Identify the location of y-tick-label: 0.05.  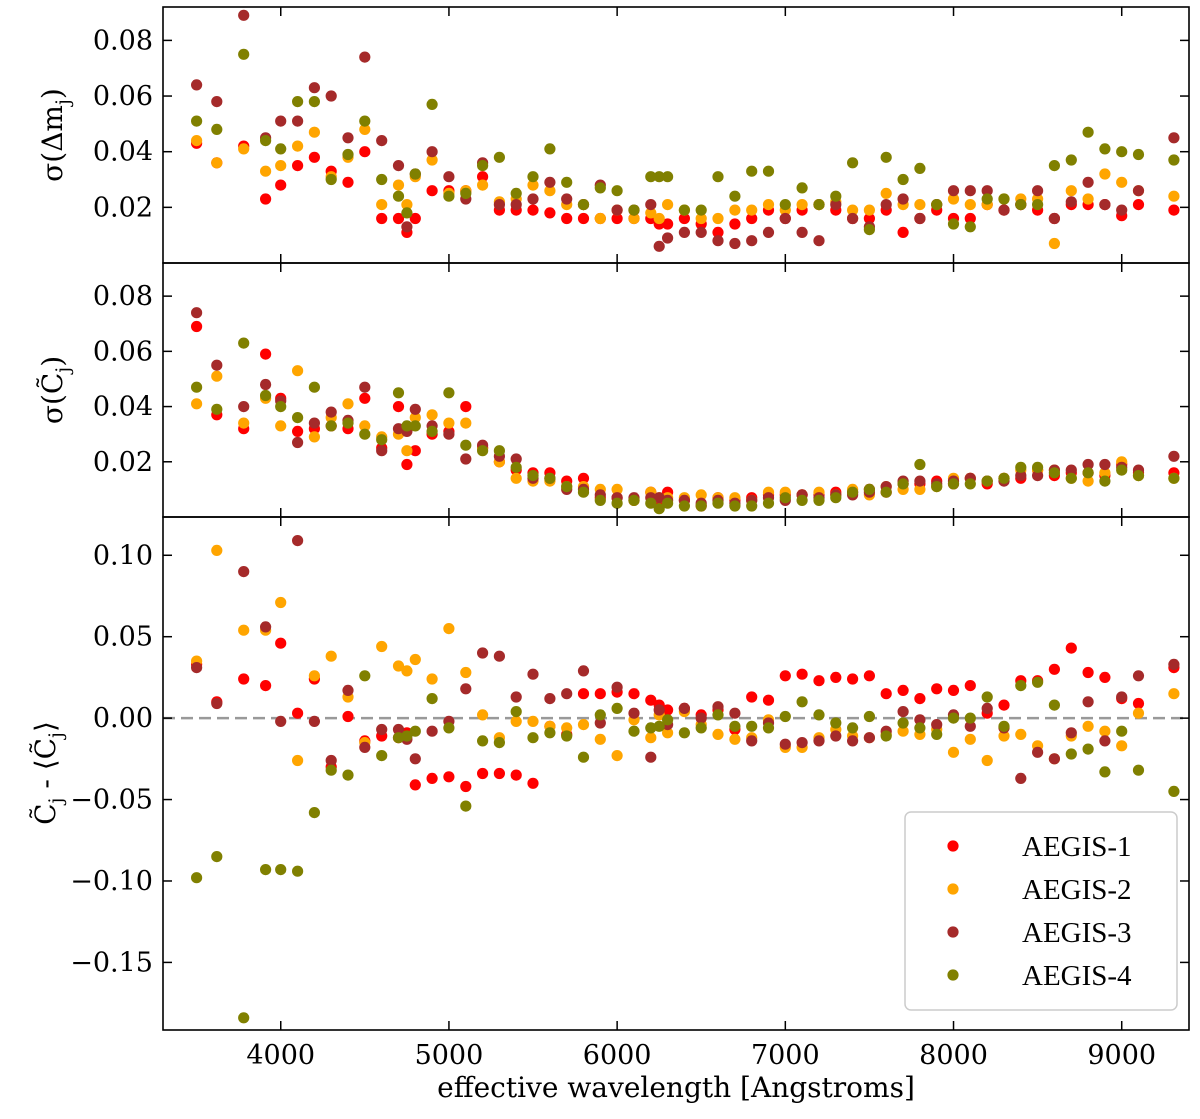
(123, 637).